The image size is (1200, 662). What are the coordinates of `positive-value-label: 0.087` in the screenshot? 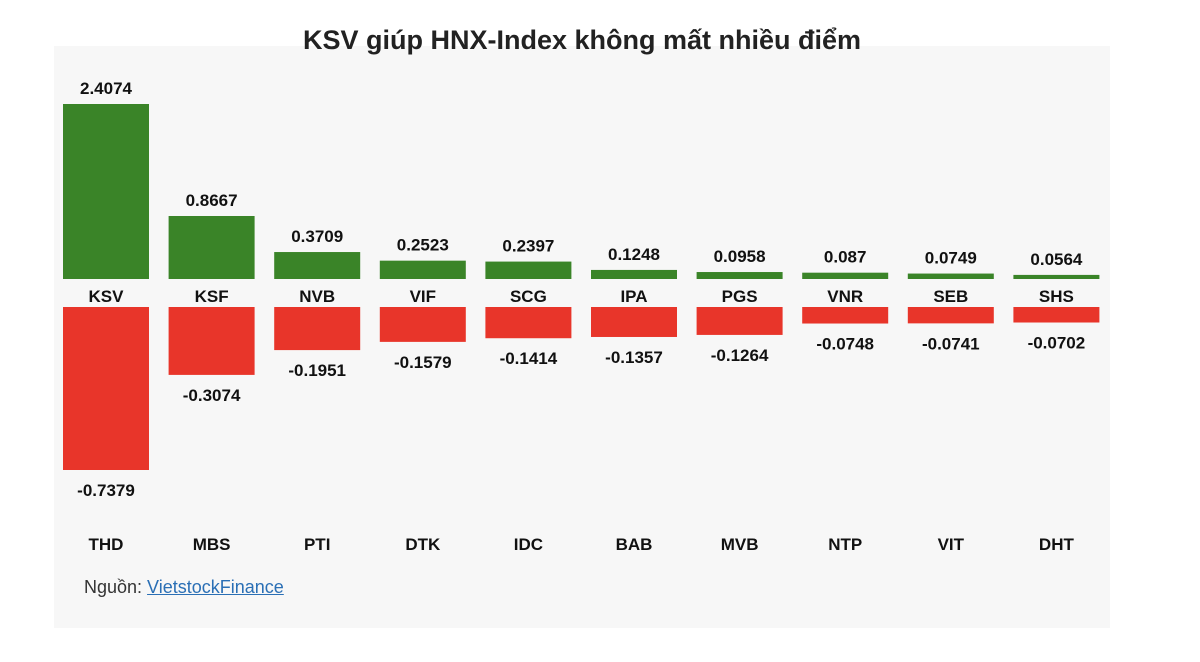 It's located at (845, 257).